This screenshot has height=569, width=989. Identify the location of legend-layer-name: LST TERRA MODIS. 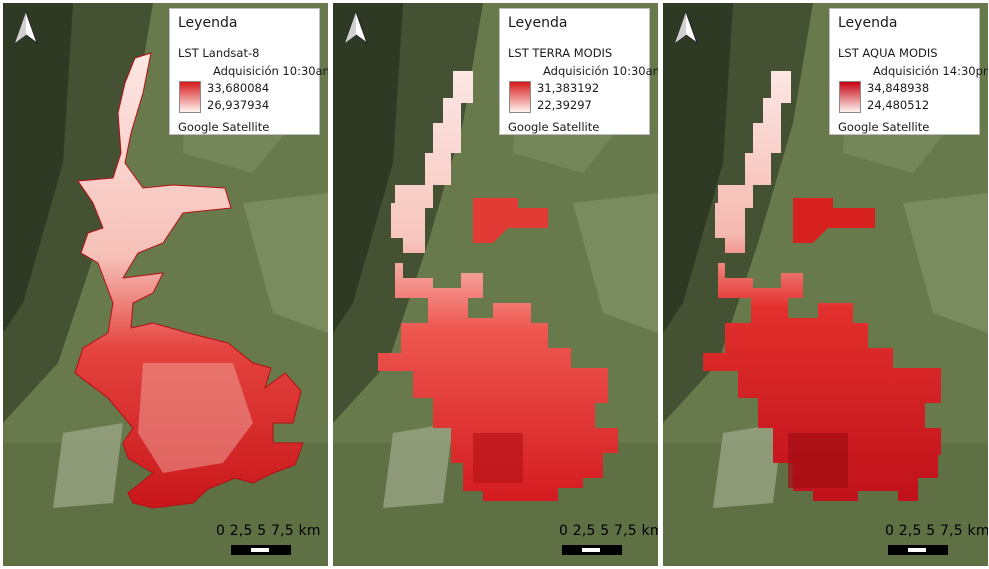
(560, 53).